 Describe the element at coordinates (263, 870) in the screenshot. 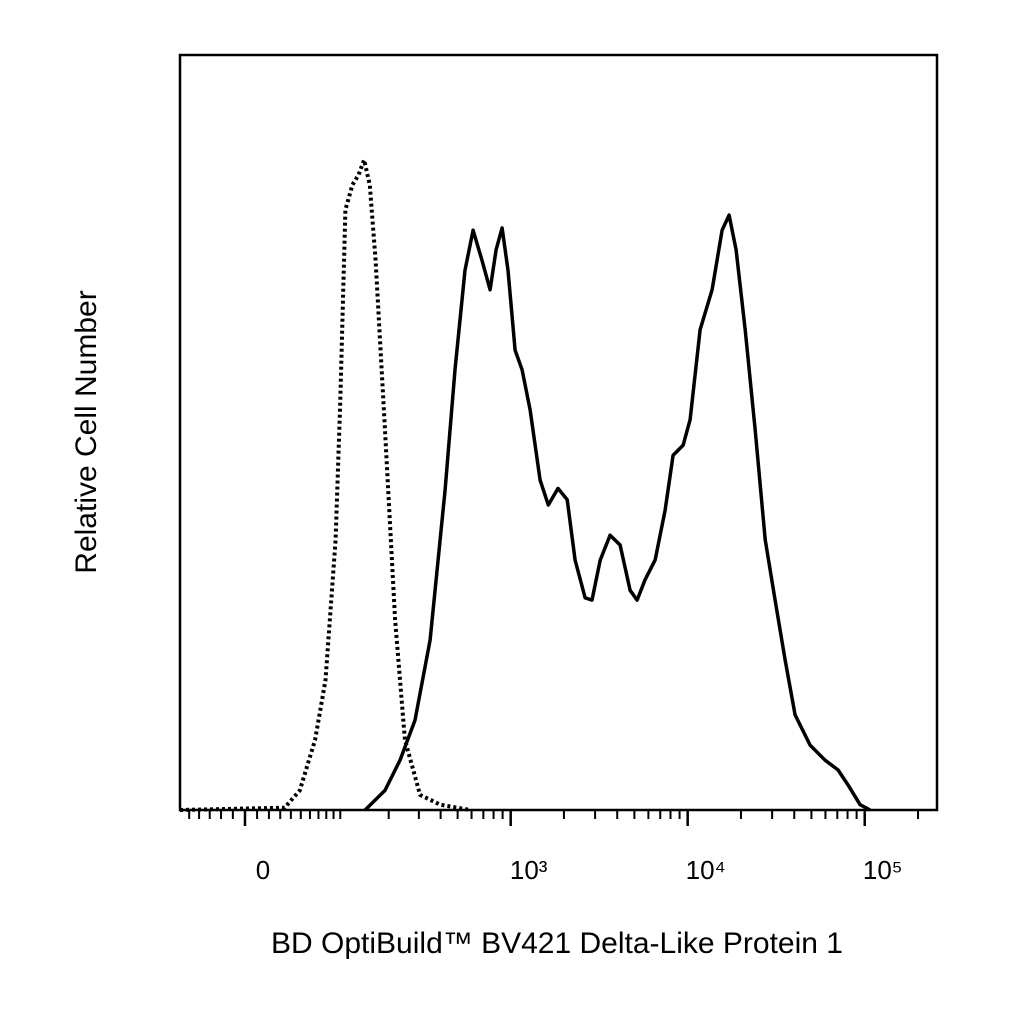

I see `x-tick-label: 0` at that location.